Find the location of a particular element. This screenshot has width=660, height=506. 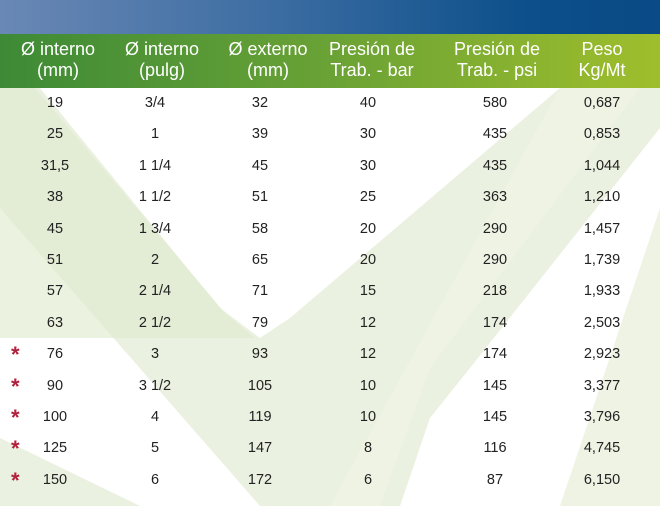

column-header: Ø interno (mm) is located at coordinates (58, 60).